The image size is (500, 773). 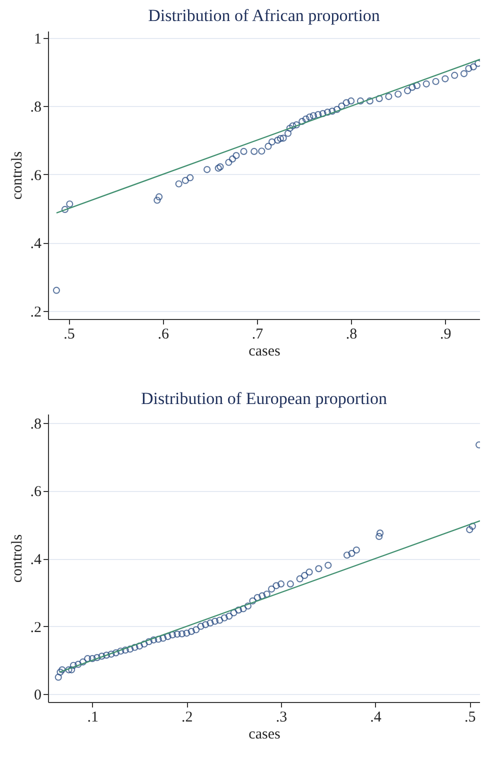 I want to click on chart-title: Distribution of African proportion, so click(x=264, y=15).